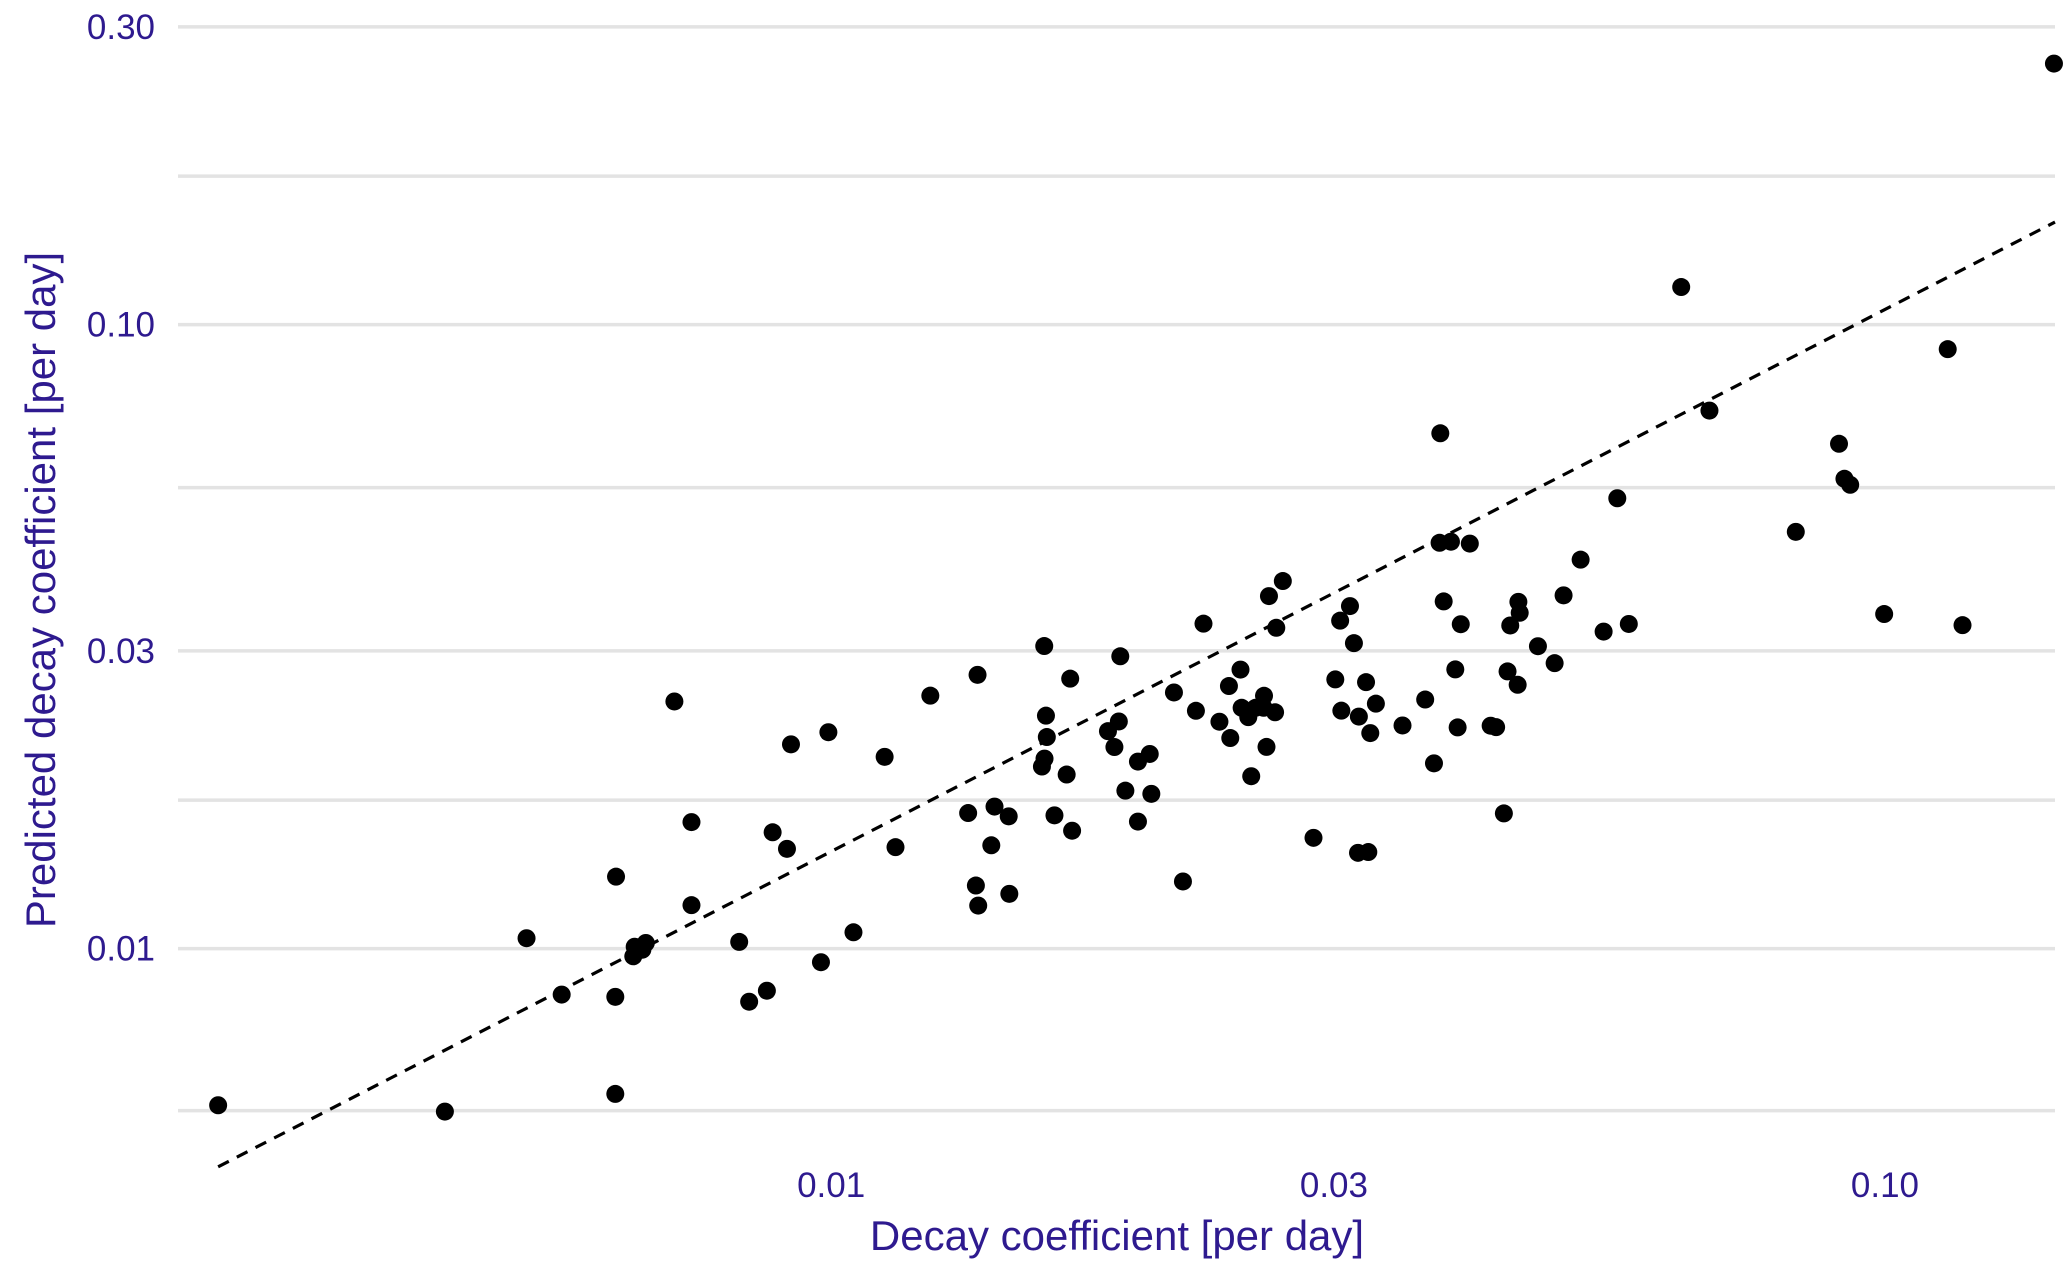 This screenshot has width=2065, height=1275. I want to click on y-tick-label: 0.10, so click(121, 325).